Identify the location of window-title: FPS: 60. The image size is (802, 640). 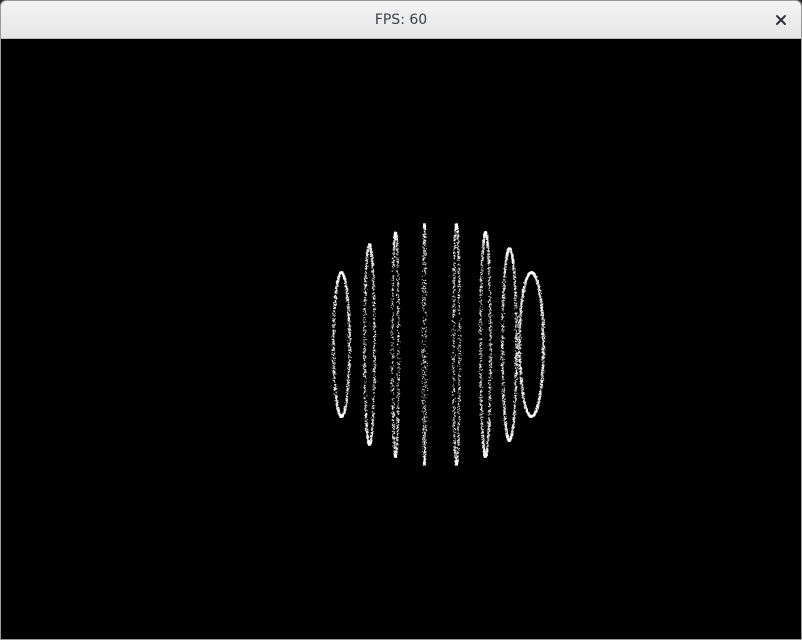
(401, 20).